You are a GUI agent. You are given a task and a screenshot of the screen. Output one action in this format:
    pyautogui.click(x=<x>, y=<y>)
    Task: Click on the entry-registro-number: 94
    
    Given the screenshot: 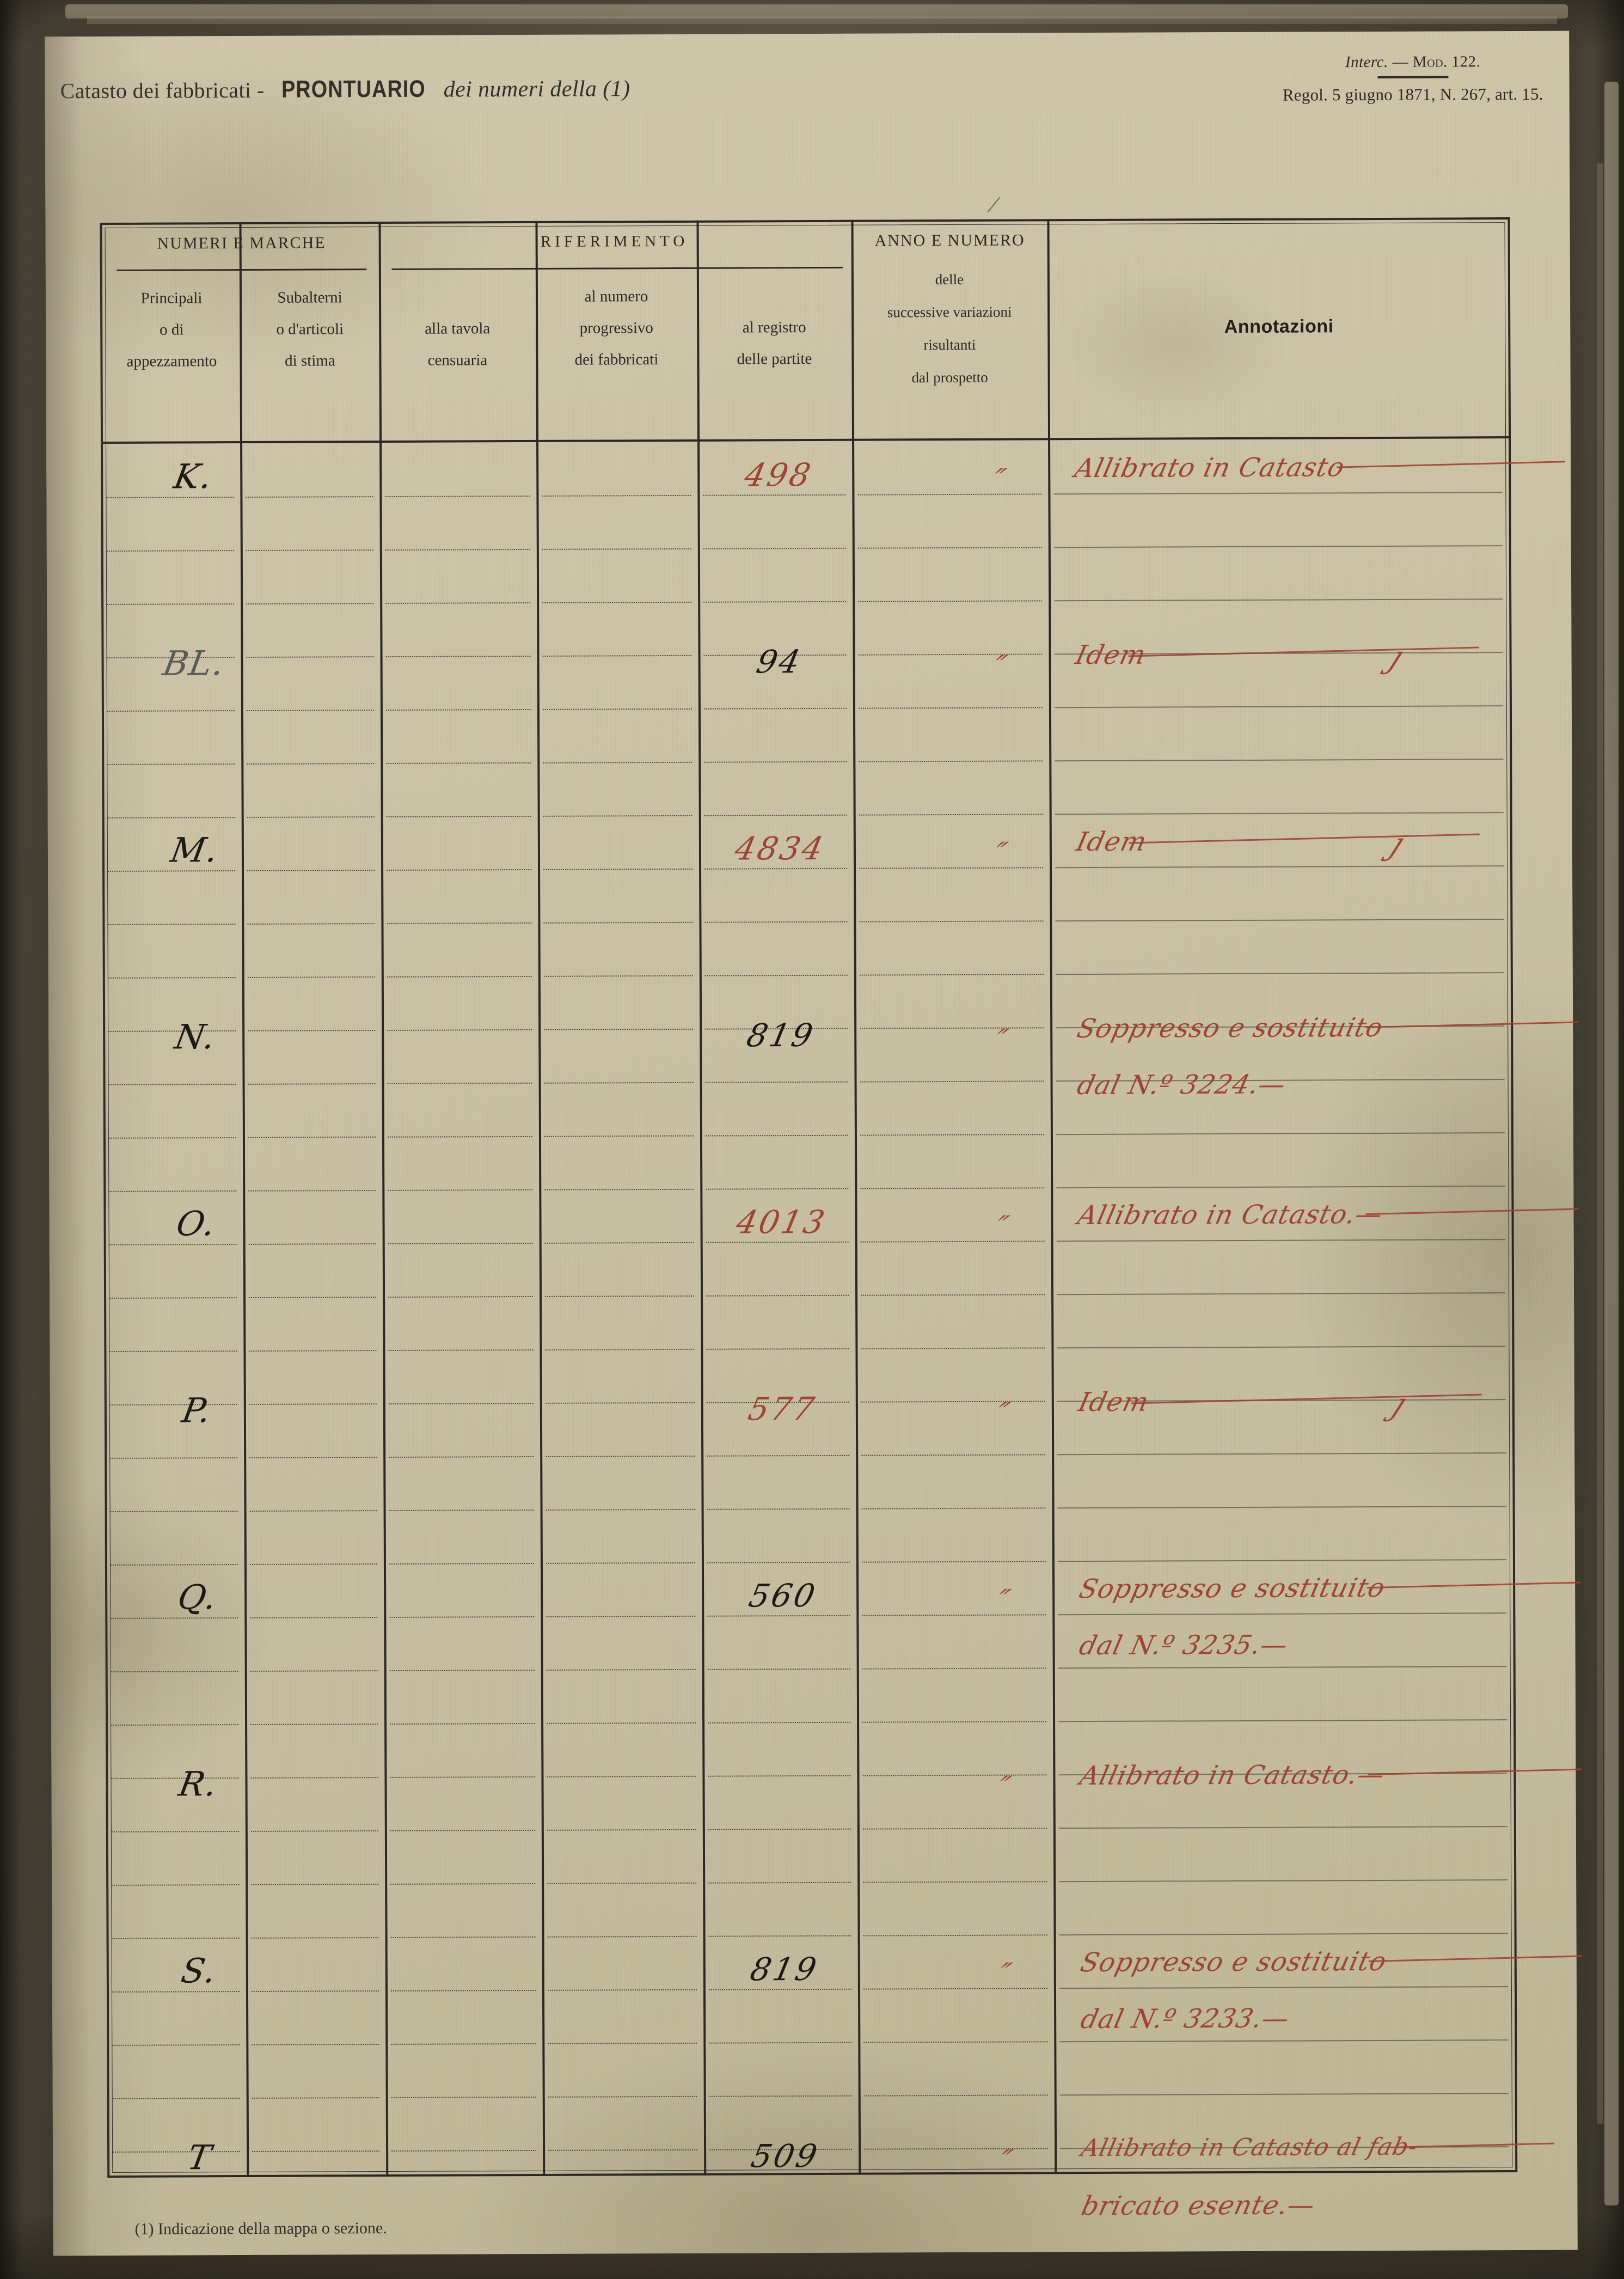 What is the action you would take?
    pyautogui.click(x=779, y=662)
    